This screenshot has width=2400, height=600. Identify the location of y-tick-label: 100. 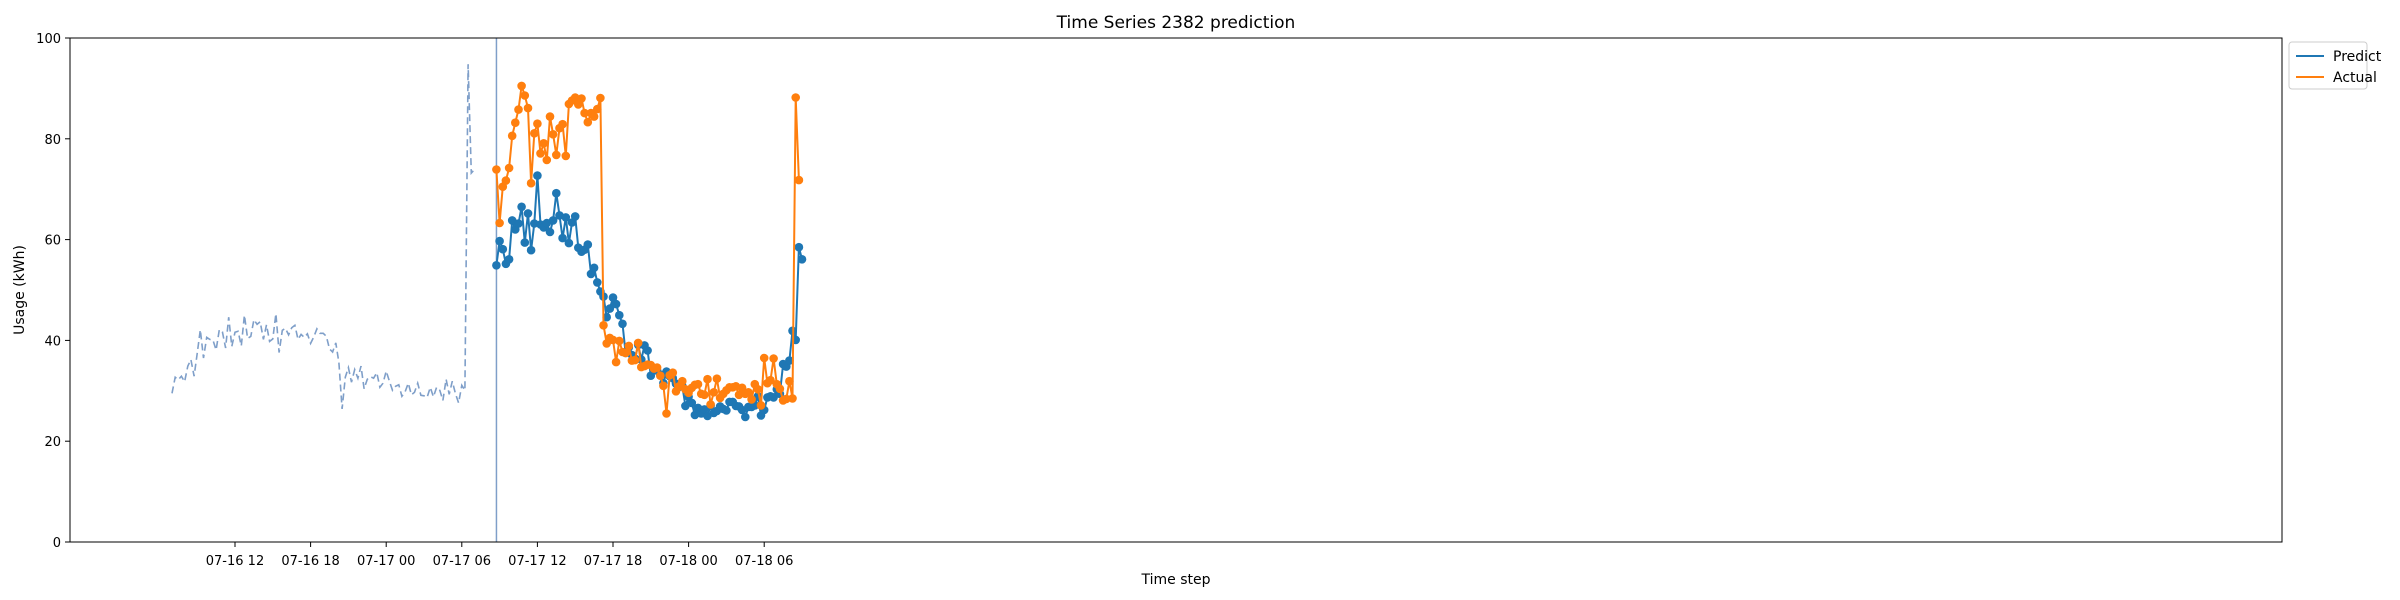
(48, 39).